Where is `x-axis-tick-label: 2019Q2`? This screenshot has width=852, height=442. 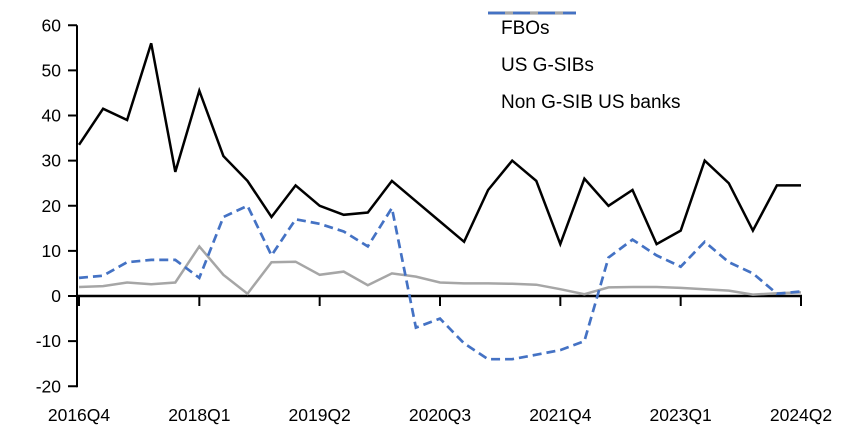 x-axis-tick-label: 2019Q2 is located at coordinates (320, 415).